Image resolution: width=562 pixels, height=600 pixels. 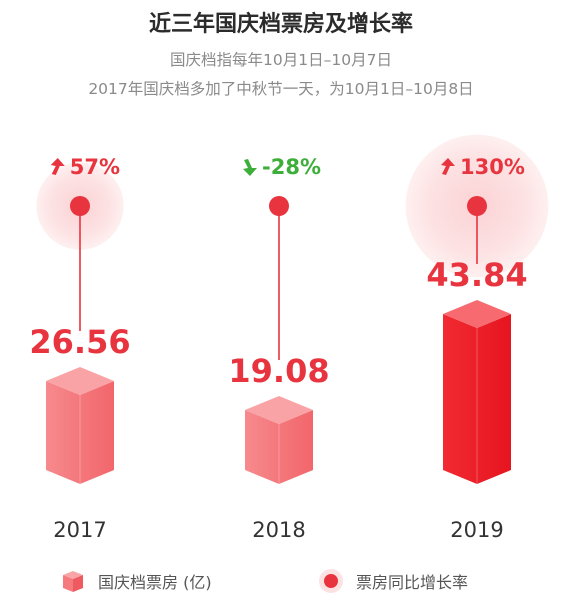 What do you see at coordinates (291, 167) in the screenshot?
I see `growth-label-2018: -28%` at bounding box center [291, 167].